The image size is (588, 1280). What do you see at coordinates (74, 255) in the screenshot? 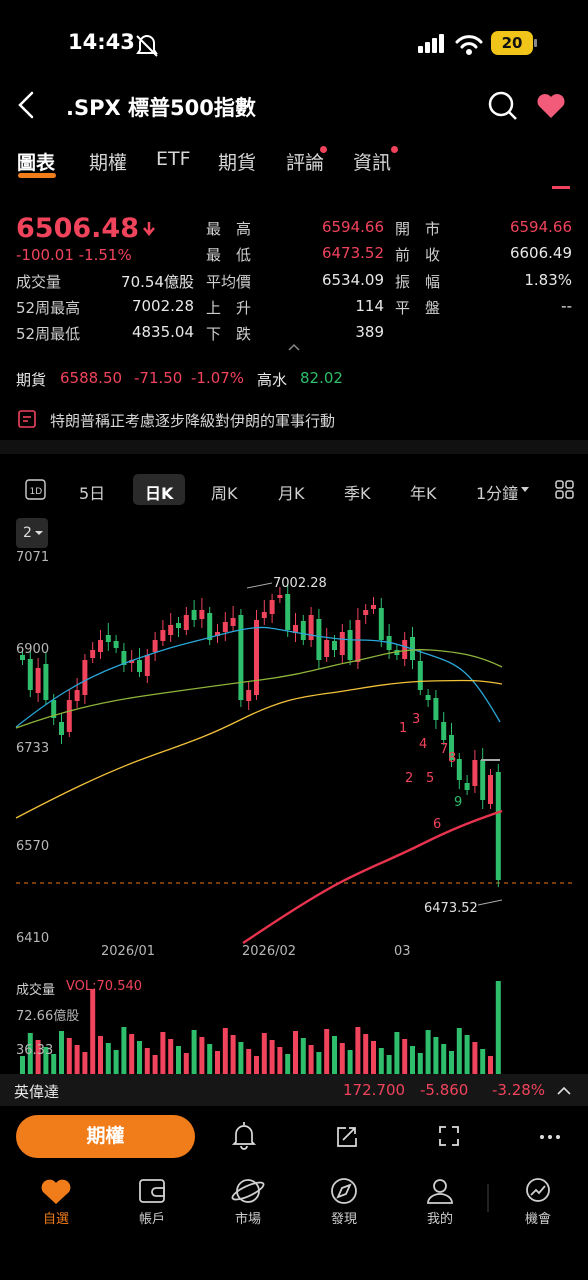
I see `price-change: -100.01 -1.51%` at bounding box center [74, 255].